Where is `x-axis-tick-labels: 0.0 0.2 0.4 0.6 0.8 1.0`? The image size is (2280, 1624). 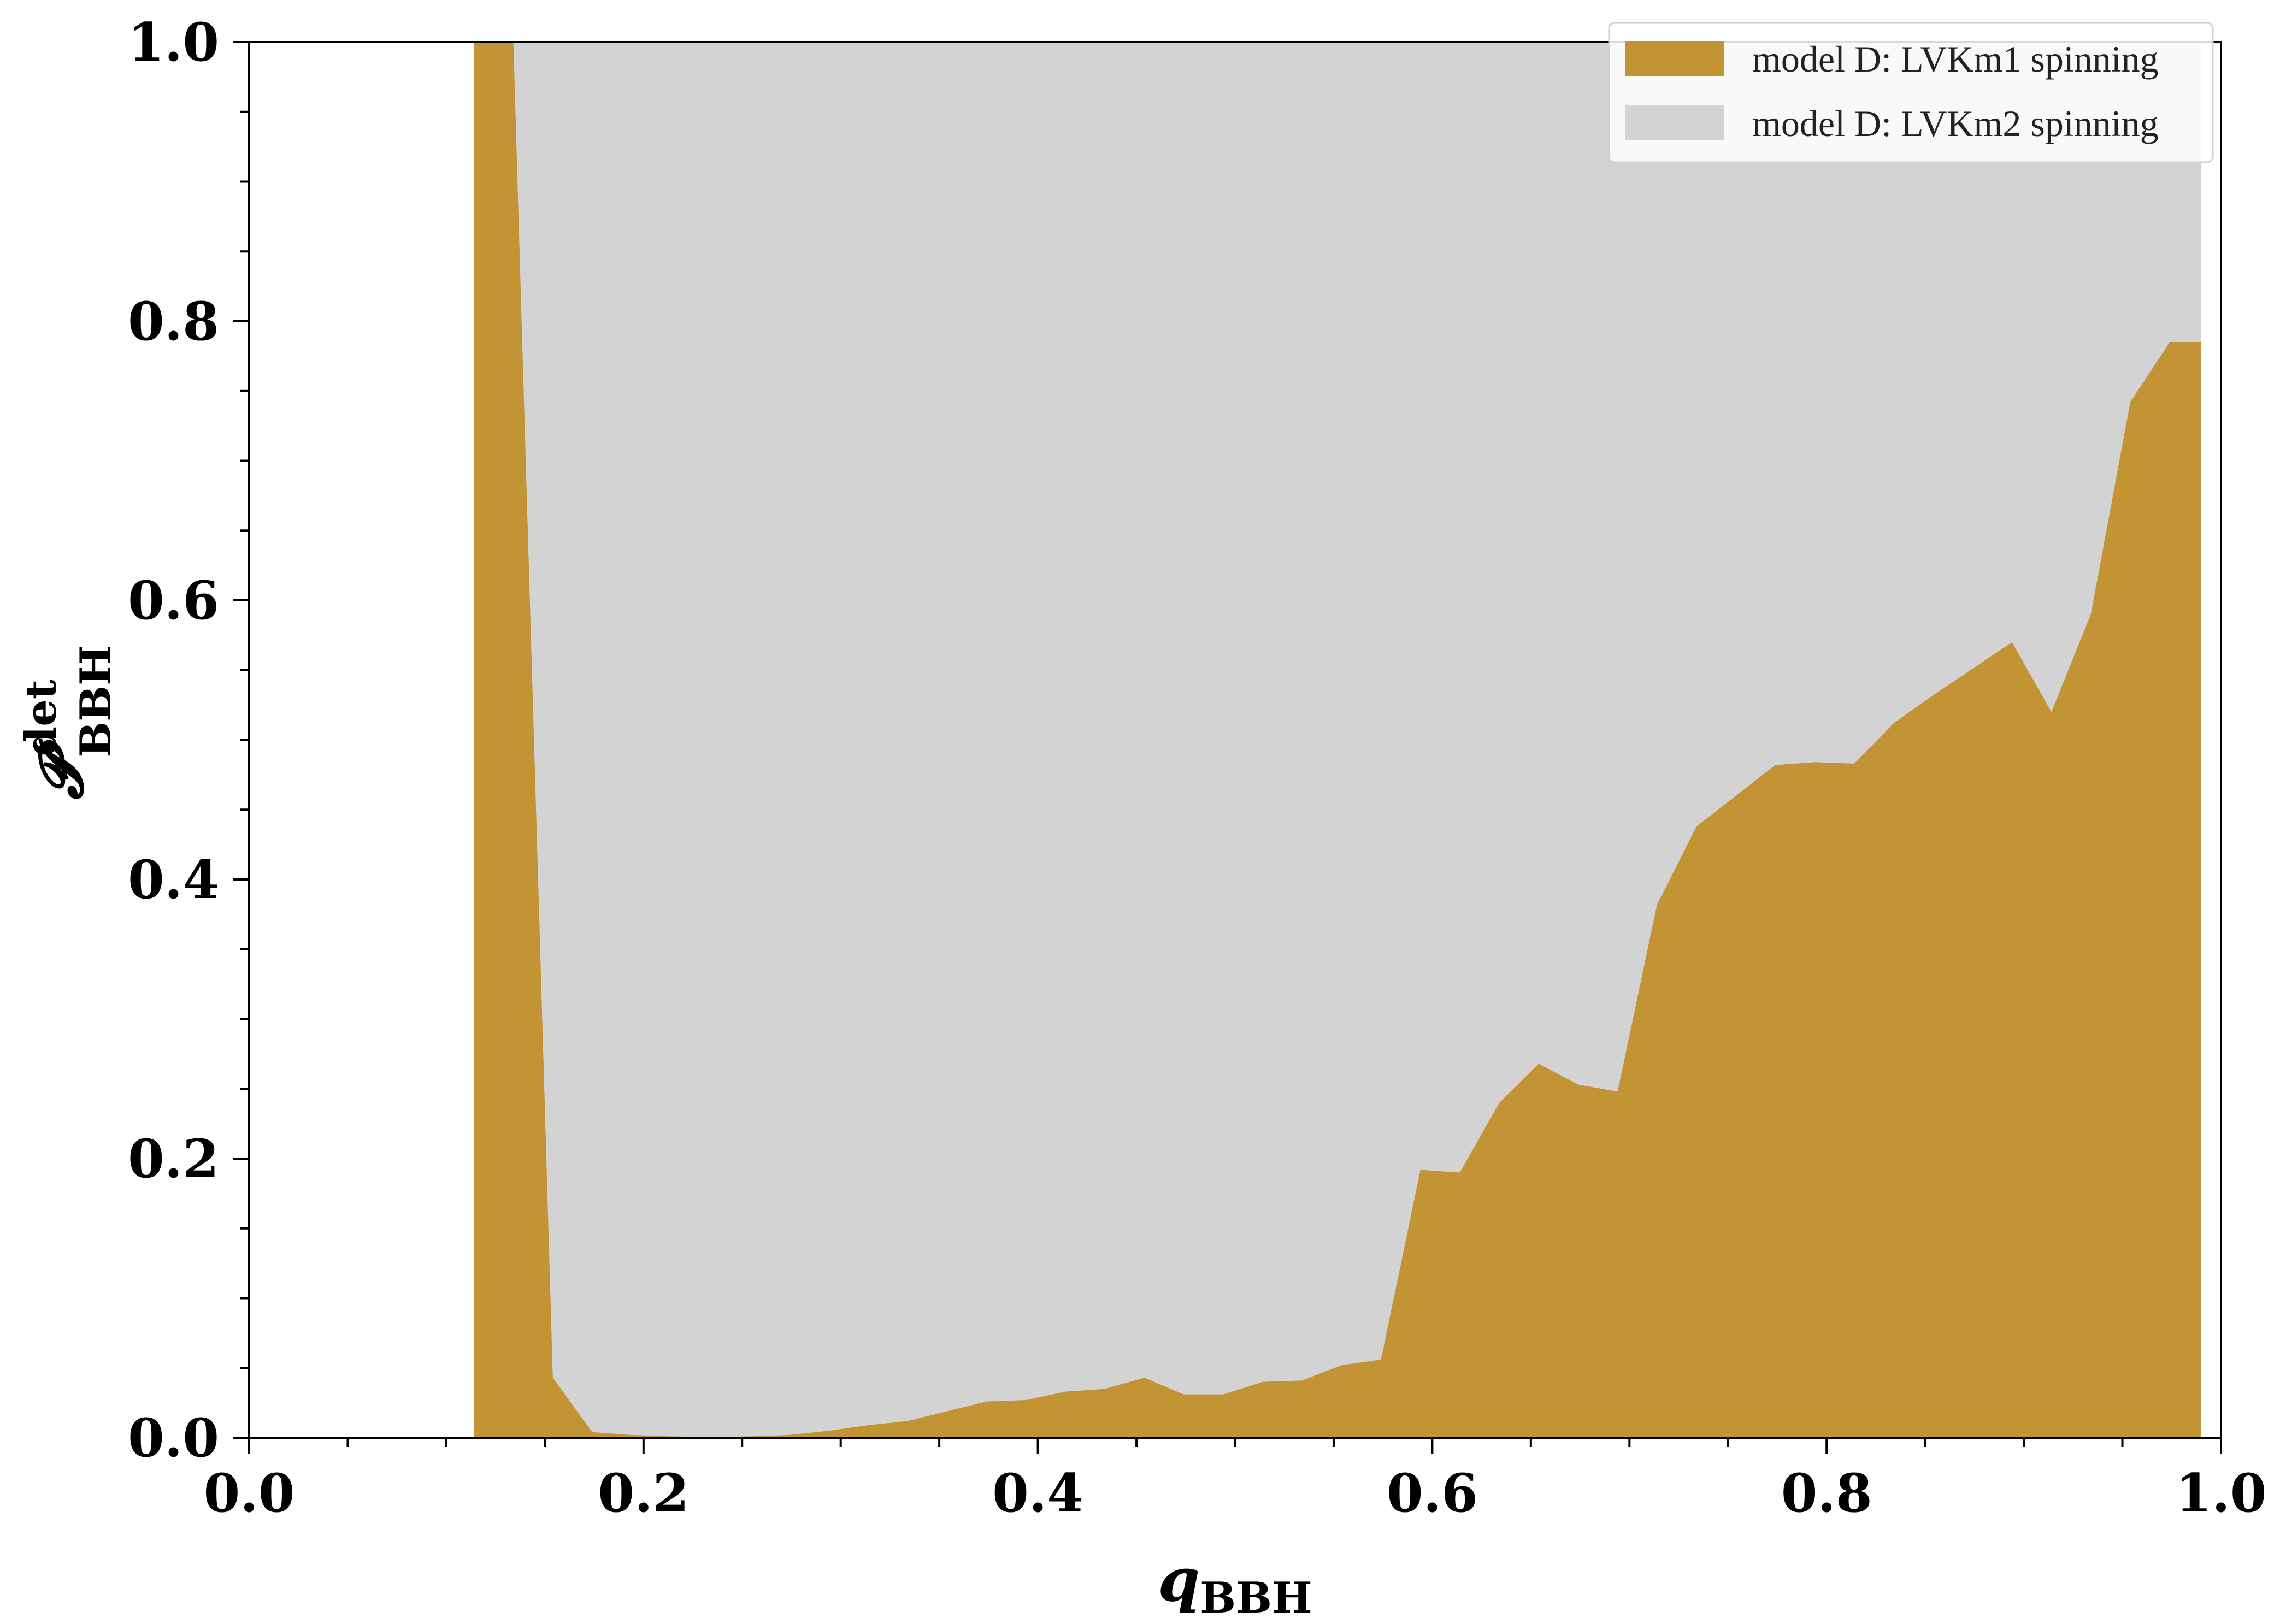 x-axis-tick-labels: 0.0 0.2 0.4 0.6 0.8 1.0 is located at coordinates (1235, 1493).